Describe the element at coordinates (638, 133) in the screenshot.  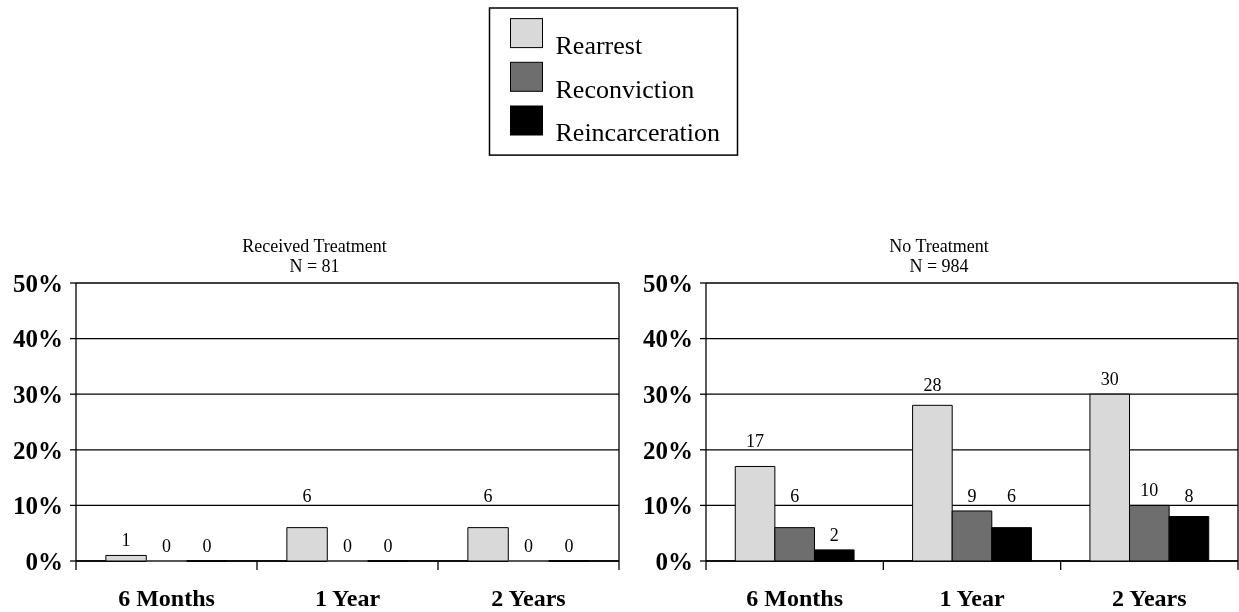
I see `legend-label: Reincarceration` at that location.